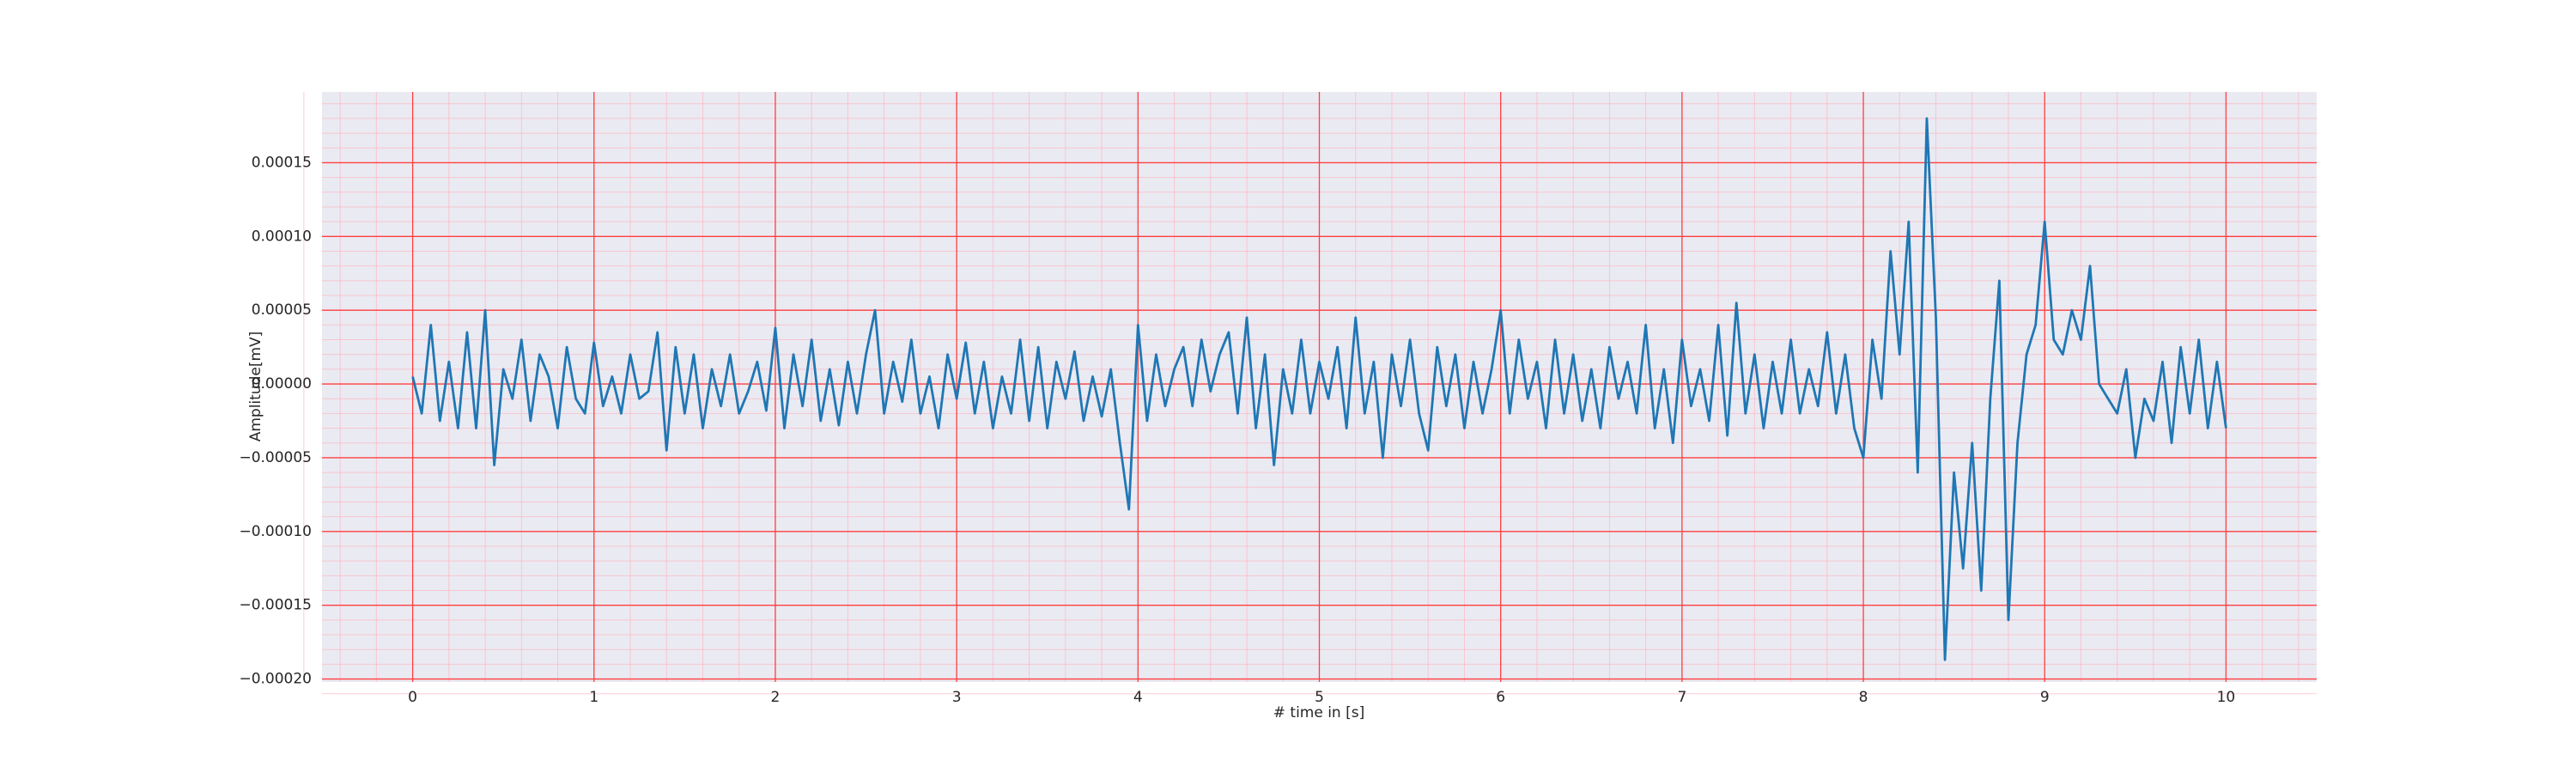  Describe the element at coordinates (282, 310) in the screenshot. I see `y-tick-label: 0.00005` at that location.